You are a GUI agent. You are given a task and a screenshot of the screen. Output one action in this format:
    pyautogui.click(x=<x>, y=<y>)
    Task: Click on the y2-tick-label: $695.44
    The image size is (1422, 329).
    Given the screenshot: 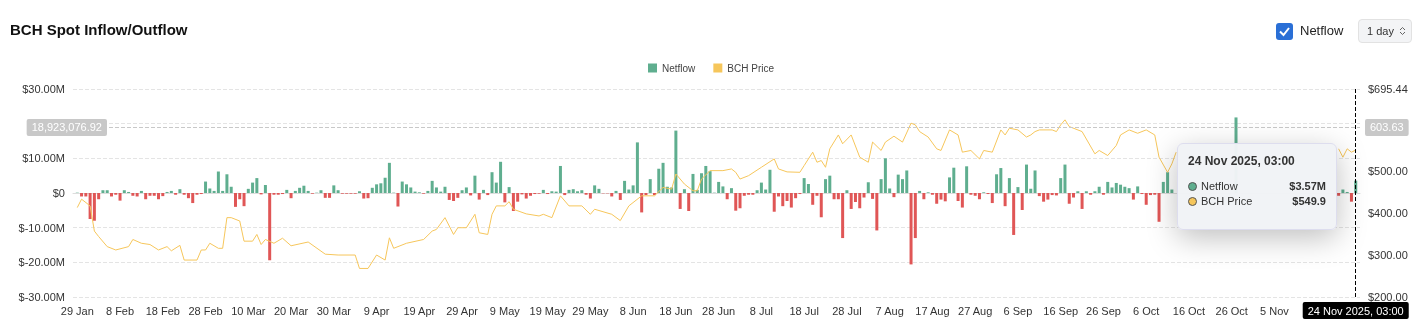 What is the action you would take?
    pyautogui.click(x=1388, y=89)
    